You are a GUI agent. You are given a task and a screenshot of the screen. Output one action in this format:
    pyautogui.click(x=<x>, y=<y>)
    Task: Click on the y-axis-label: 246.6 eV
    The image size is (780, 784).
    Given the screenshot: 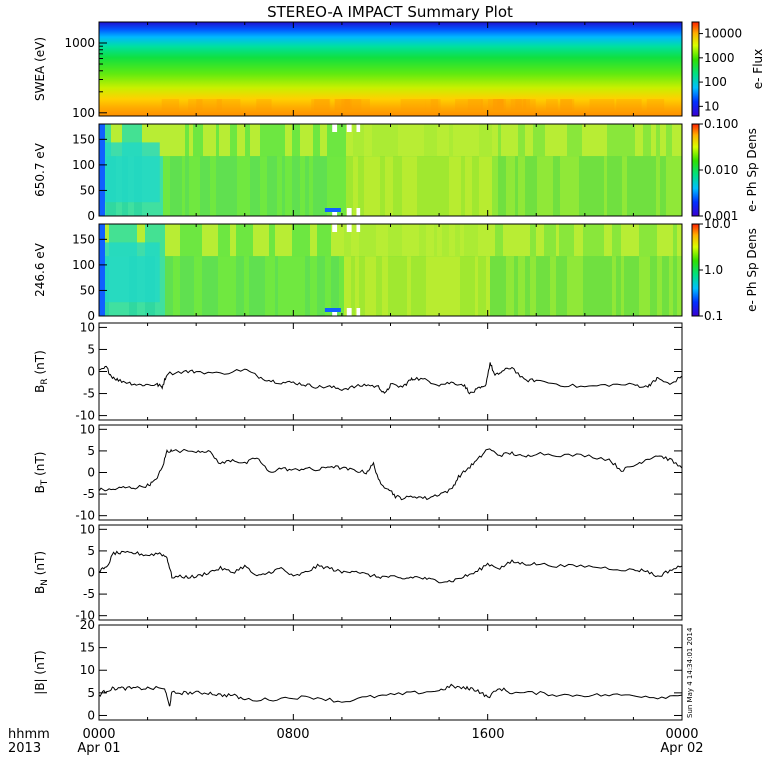 What is the action you would take?
    pyautogui.click(x=40, y=269)
    